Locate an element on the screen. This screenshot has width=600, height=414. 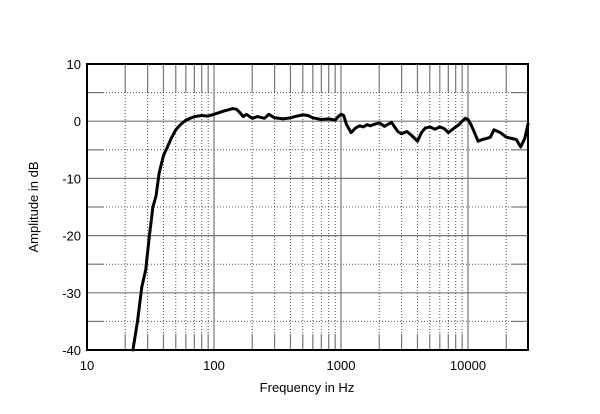
y-tick-label: -40 is located at coordinates (71, 350).